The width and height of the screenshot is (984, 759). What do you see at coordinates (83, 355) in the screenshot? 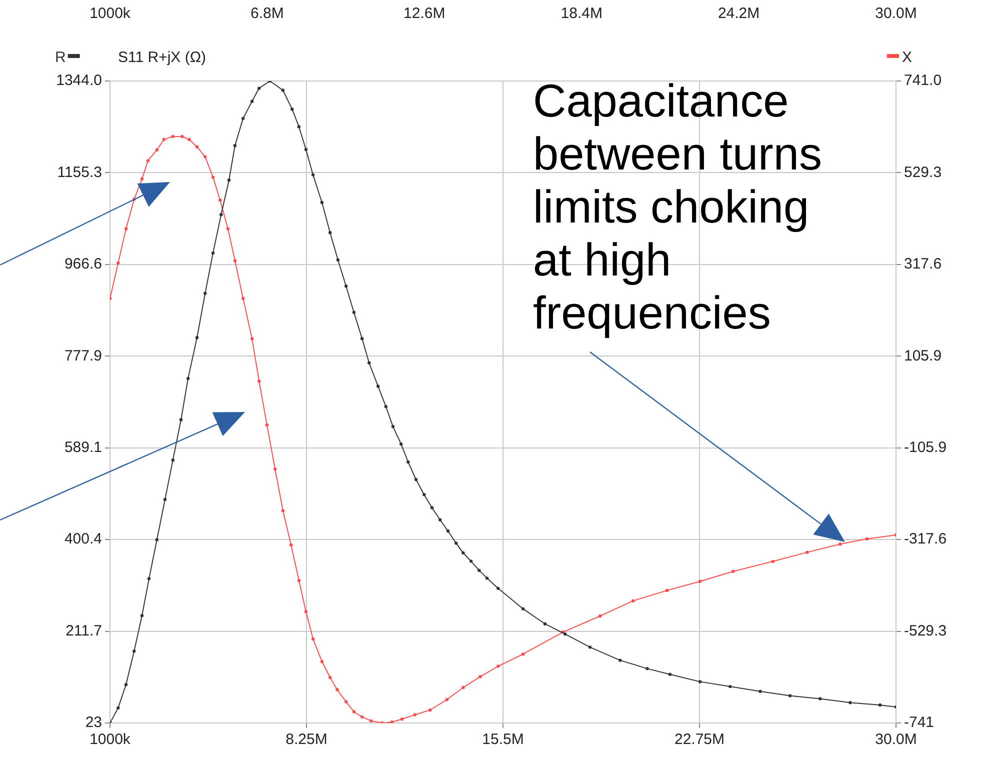
I see `y-tick-label: 777.9` at bounding box center [83, 355].